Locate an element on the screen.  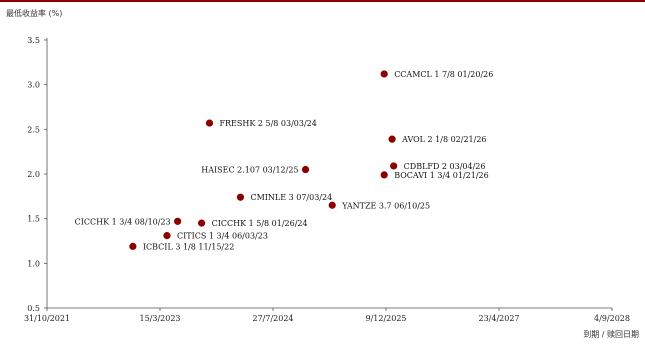
x-tick-label: 23/4/2027 is located at coordinates (498, 318).